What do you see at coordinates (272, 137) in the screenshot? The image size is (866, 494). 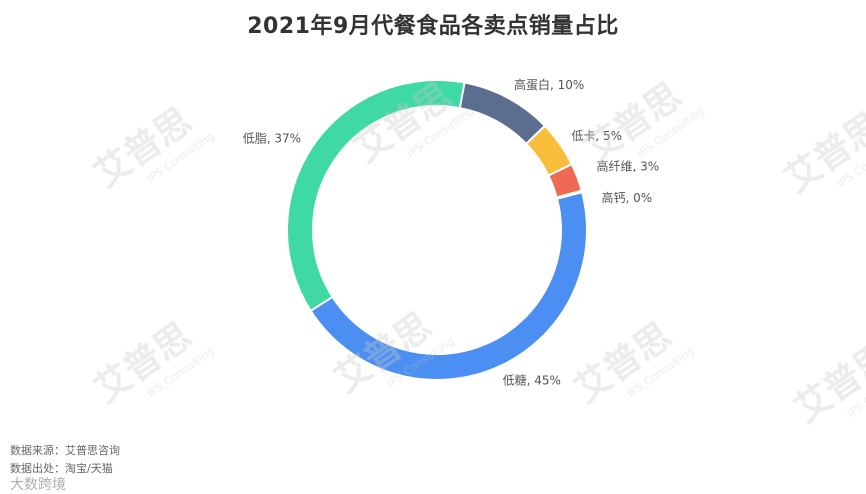 I see `slice-label-低脂: 低脂, 37%` at bounding box center [272, 137].